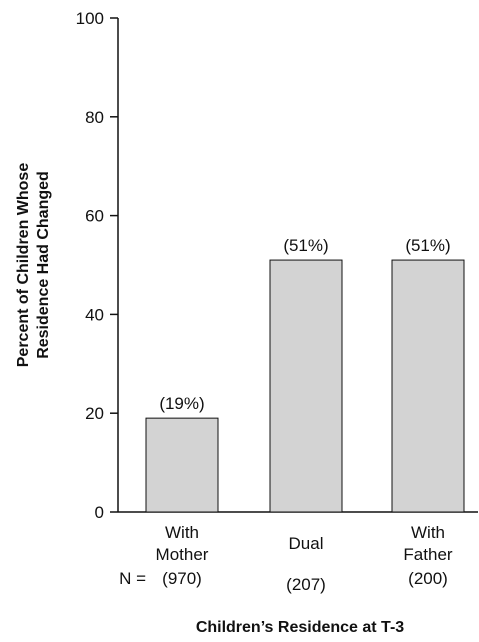 The image size is (479, 642). What do you see at coordinates (182, 578) in the screenshot?
I see `n-label: (970)` at bounding box center [182, 578].